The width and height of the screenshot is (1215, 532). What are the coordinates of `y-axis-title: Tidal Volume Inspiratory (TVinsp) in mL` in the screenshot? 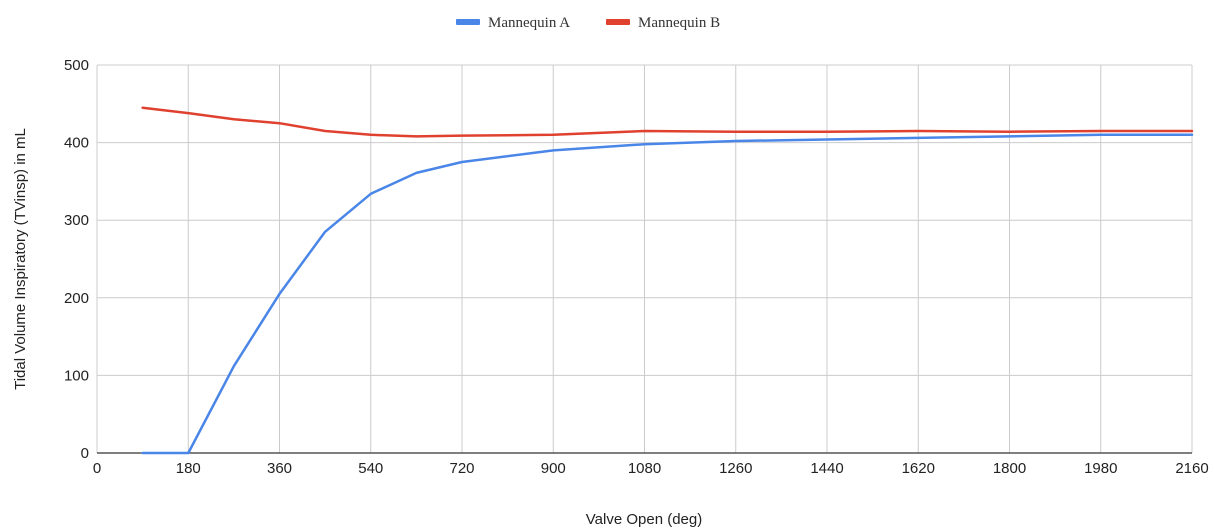 It's located at (20, 259).